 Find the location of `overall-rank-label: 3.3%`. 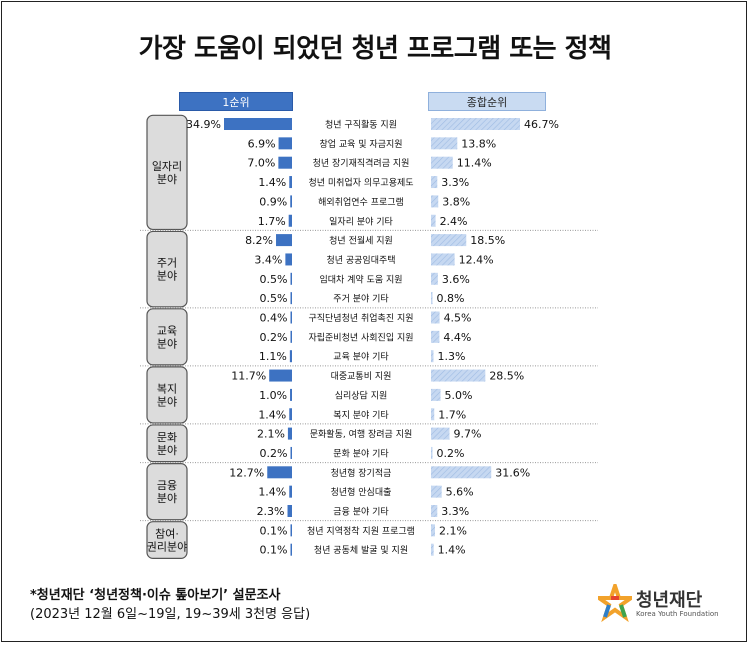

overall-rank-label: 3.3% is located at coordinates (455, 511).